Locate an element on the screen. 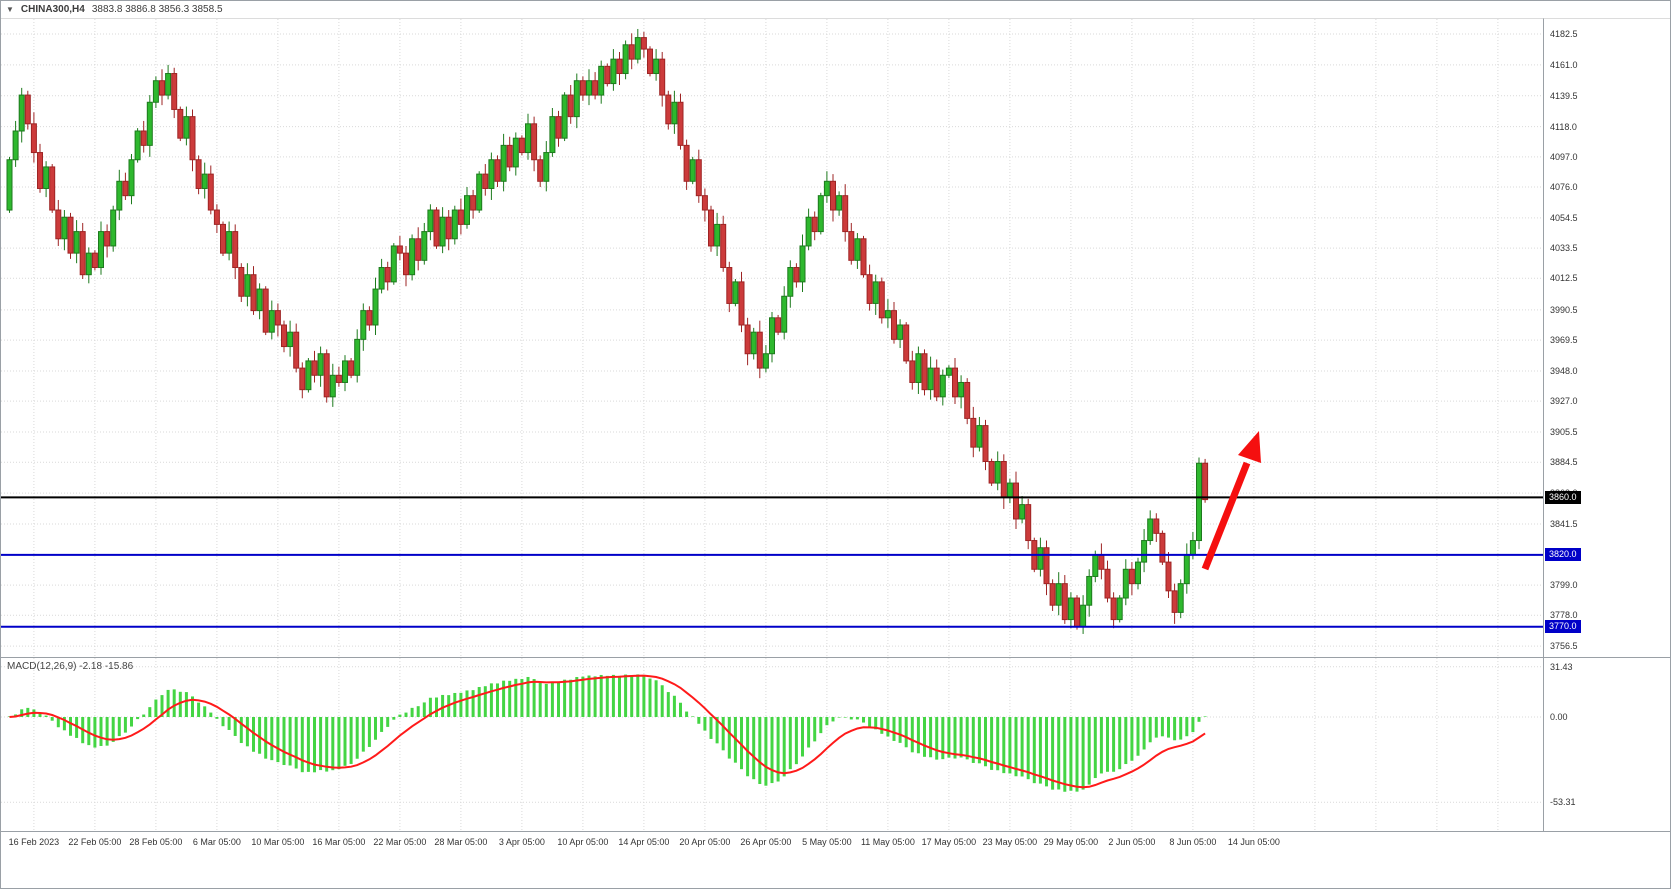  time-tick-label: 26 Apr 05:00 is located at coordinates (766, 842).